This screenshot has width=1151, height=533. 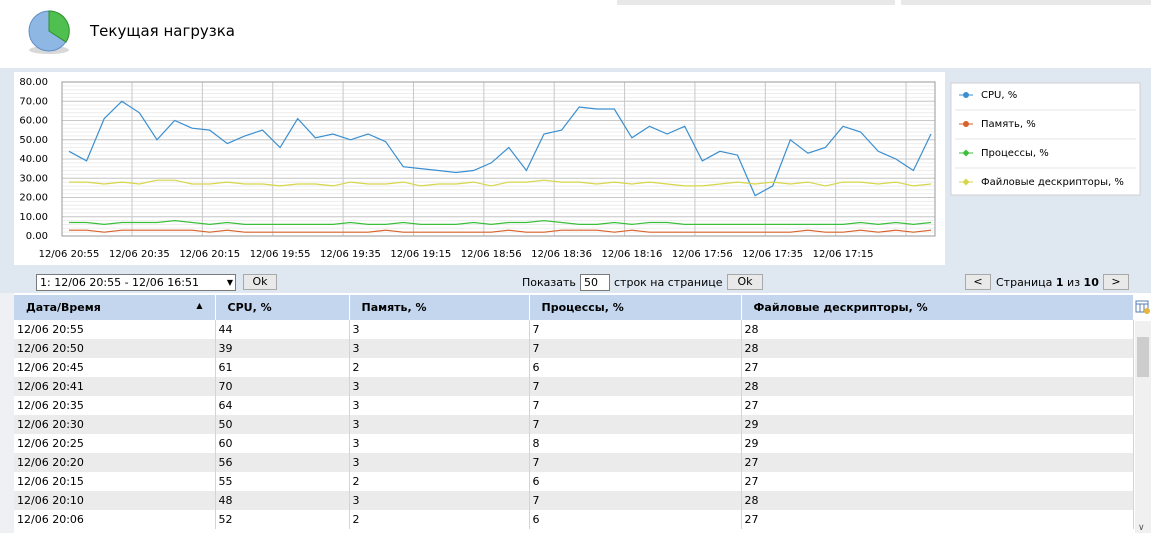 I want to click on x-tick-label: 12/06 20:35, so click(x=139, y=254).